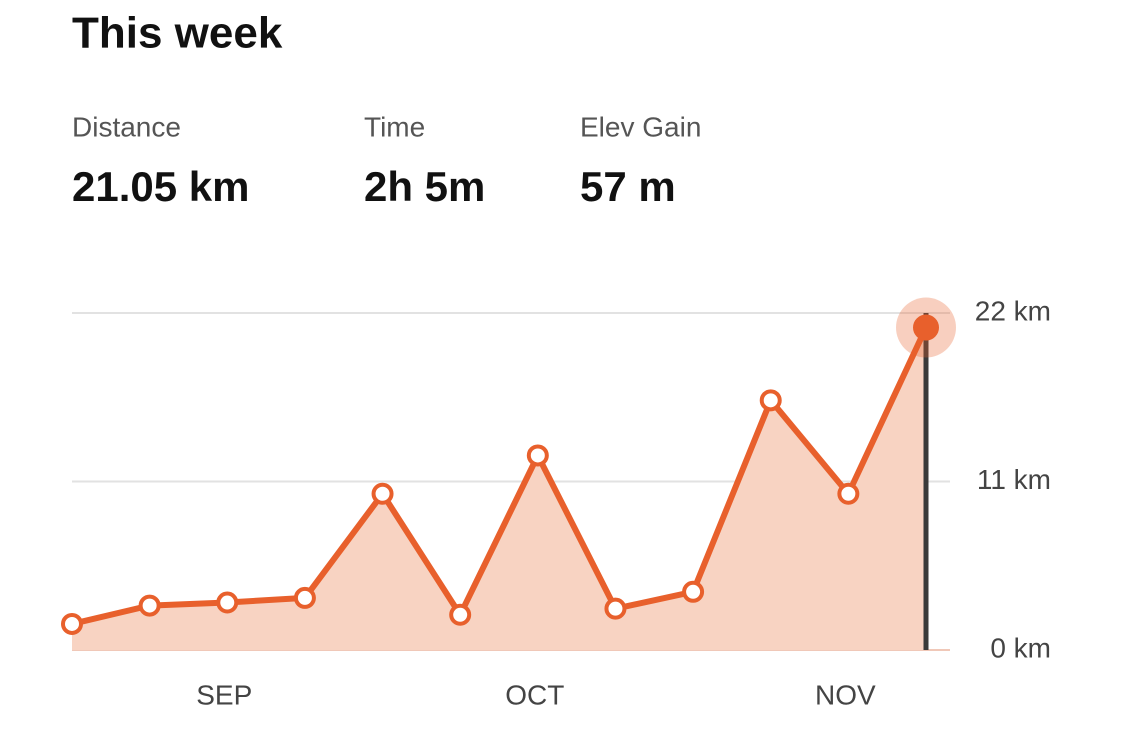 The image size is (1125, 751). What do you see at coordinates (1020, 647) in the screenshot?
I see `y-tick-label: 0 km` at bounding box center [1020, 647].